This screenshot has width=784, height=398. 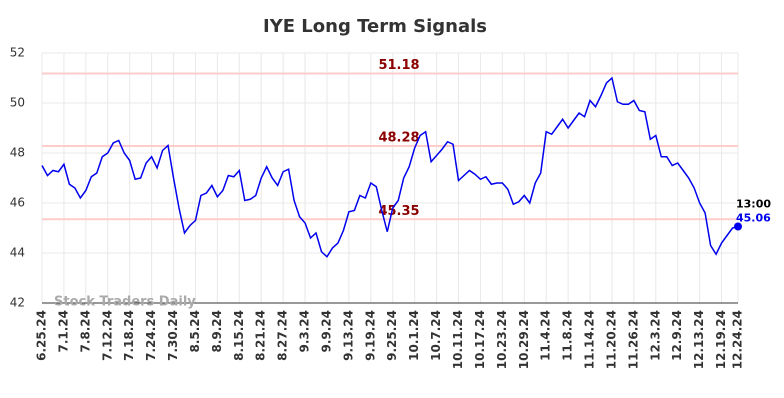 I want to click on x-tick-label: 10.11.24, so click(x=458, y=339).